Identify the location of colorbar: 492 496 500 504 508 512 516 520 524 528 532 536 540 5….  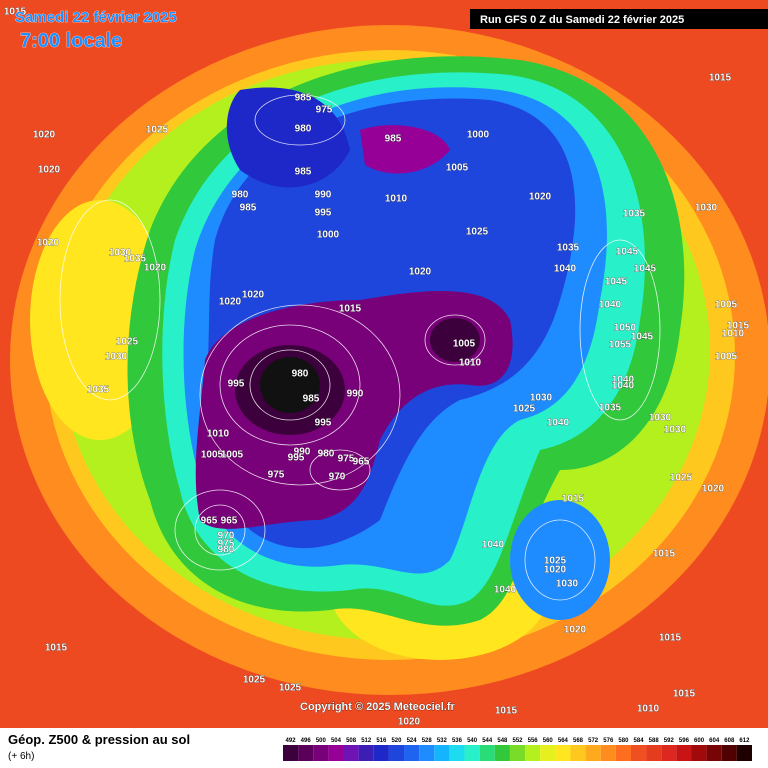
(517, 749).